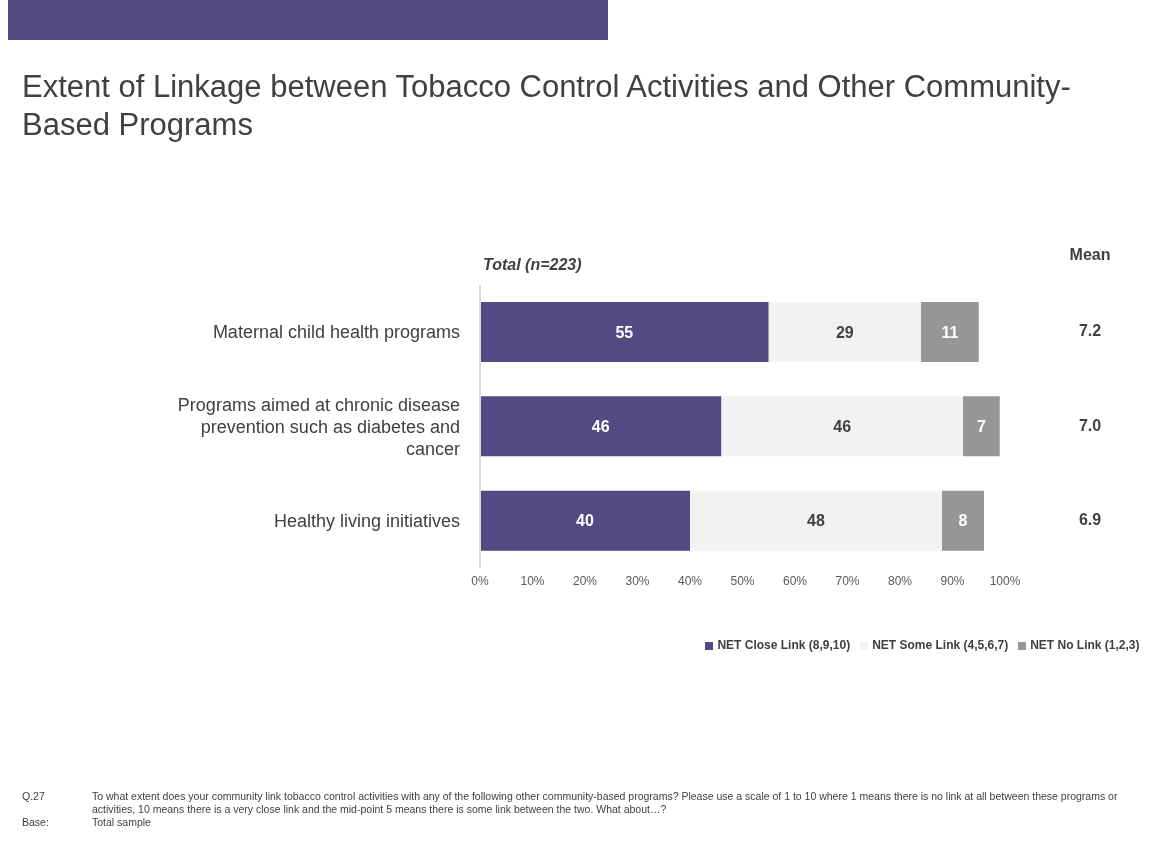 The height and width of the screenshot is (867, 1151). What do you see at coordinates (585, 580) in the screenshot?
I see `x-tick-label: 20%` at bounding box center [585, 580].